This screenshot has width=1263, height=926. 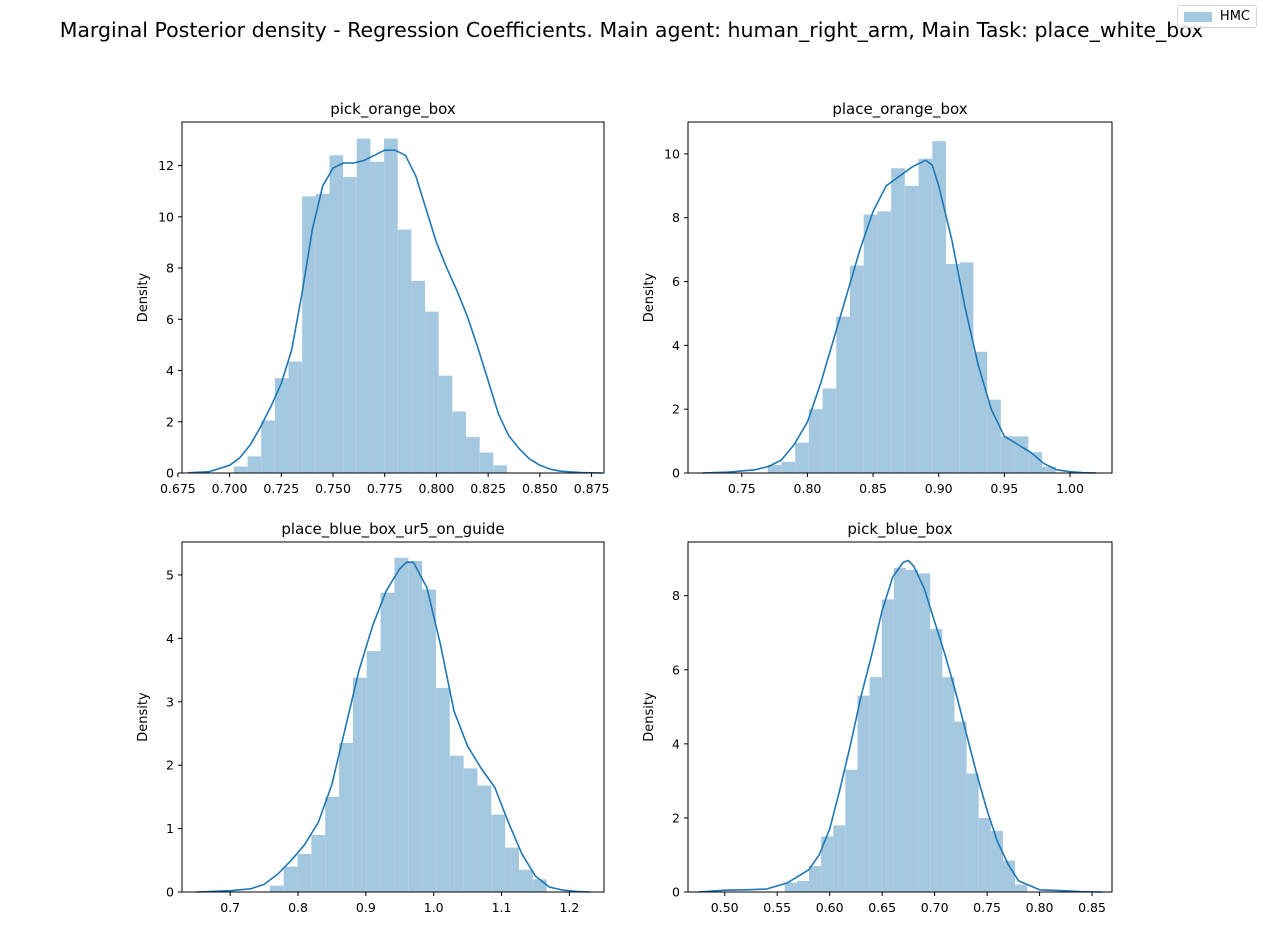 I want to click on y-tick-label: 10, so click(x=672, y=153).